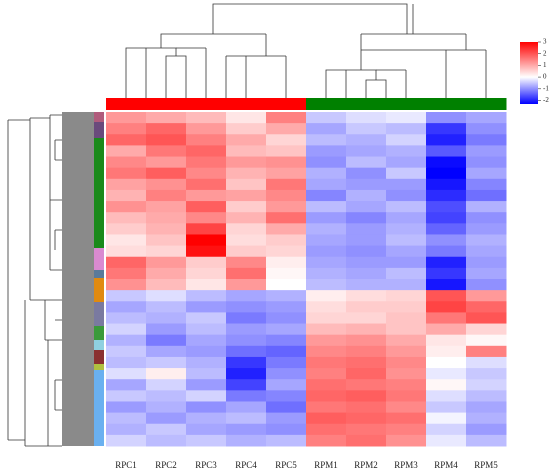 This screenshot has width=550, height=474. What do you see at coordinates (545, 77) in the screenshot?
I see `colorbar-tick-label: 0` at bounding box center [545, 77].